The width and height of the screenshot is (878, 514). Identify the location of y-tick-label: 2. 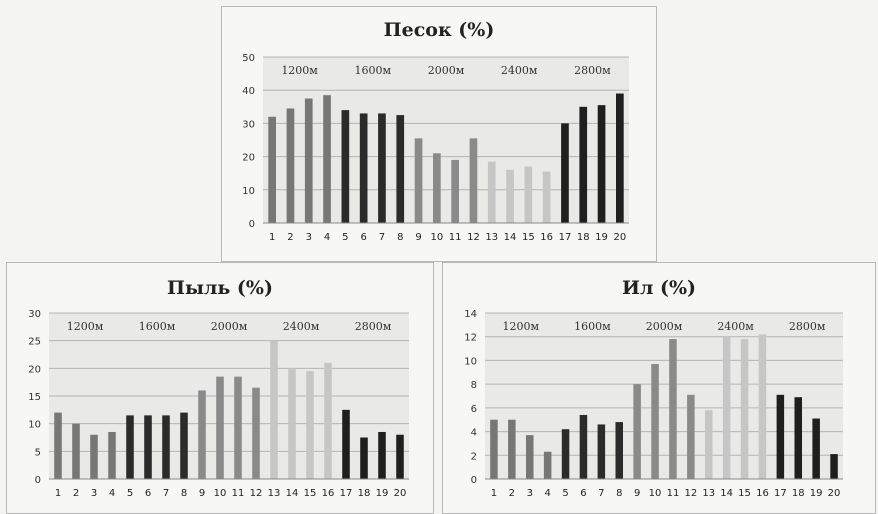
(474, 456).